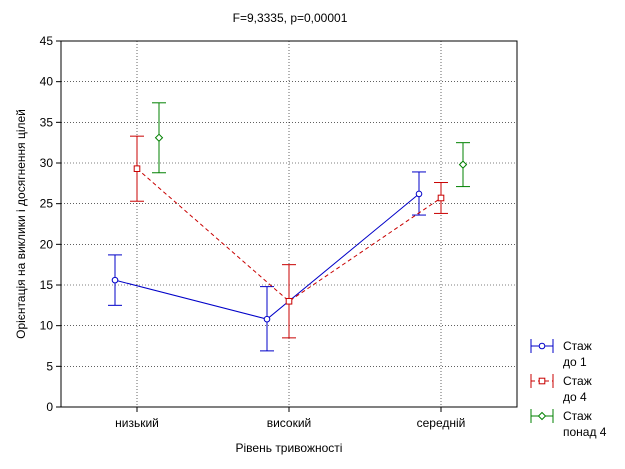  I want to click on legend-item: Стаж понад 4, so click(568, 424).